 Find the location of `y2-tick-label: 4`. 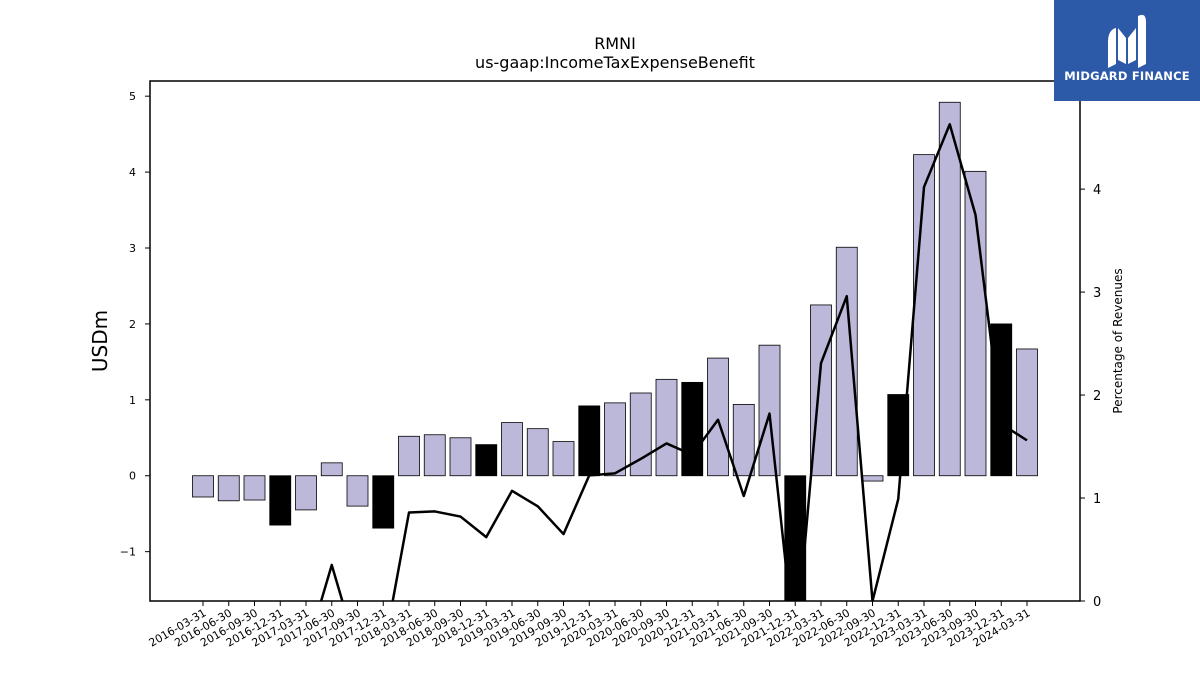

y2-tick-label: 4 is located at coordinates (1097, 190).